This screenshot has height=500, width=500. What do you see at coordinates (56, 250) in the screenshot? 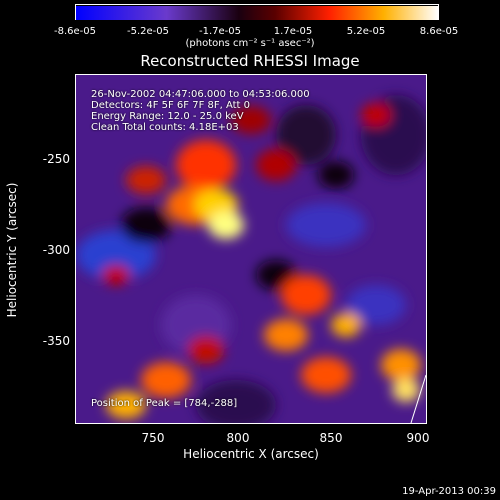
I see `y-tick: -300` at bounding box center [56, 250].